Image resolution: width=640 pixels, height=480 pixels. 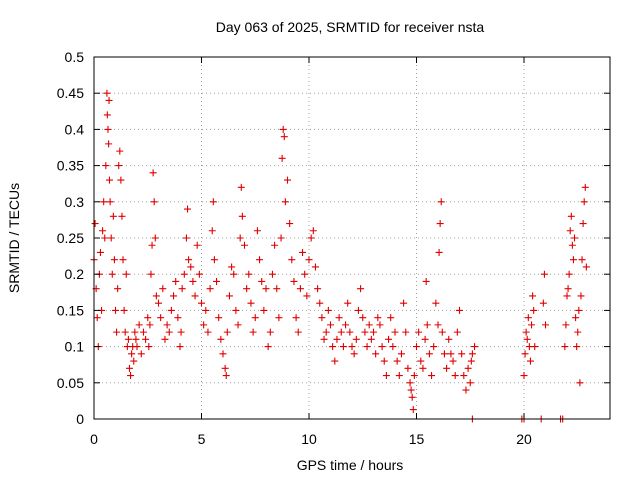 What do you see at coordinates (524, 439) in the screenshot?
I see `x-tick-label: 20` at bounding box center [524, 439].